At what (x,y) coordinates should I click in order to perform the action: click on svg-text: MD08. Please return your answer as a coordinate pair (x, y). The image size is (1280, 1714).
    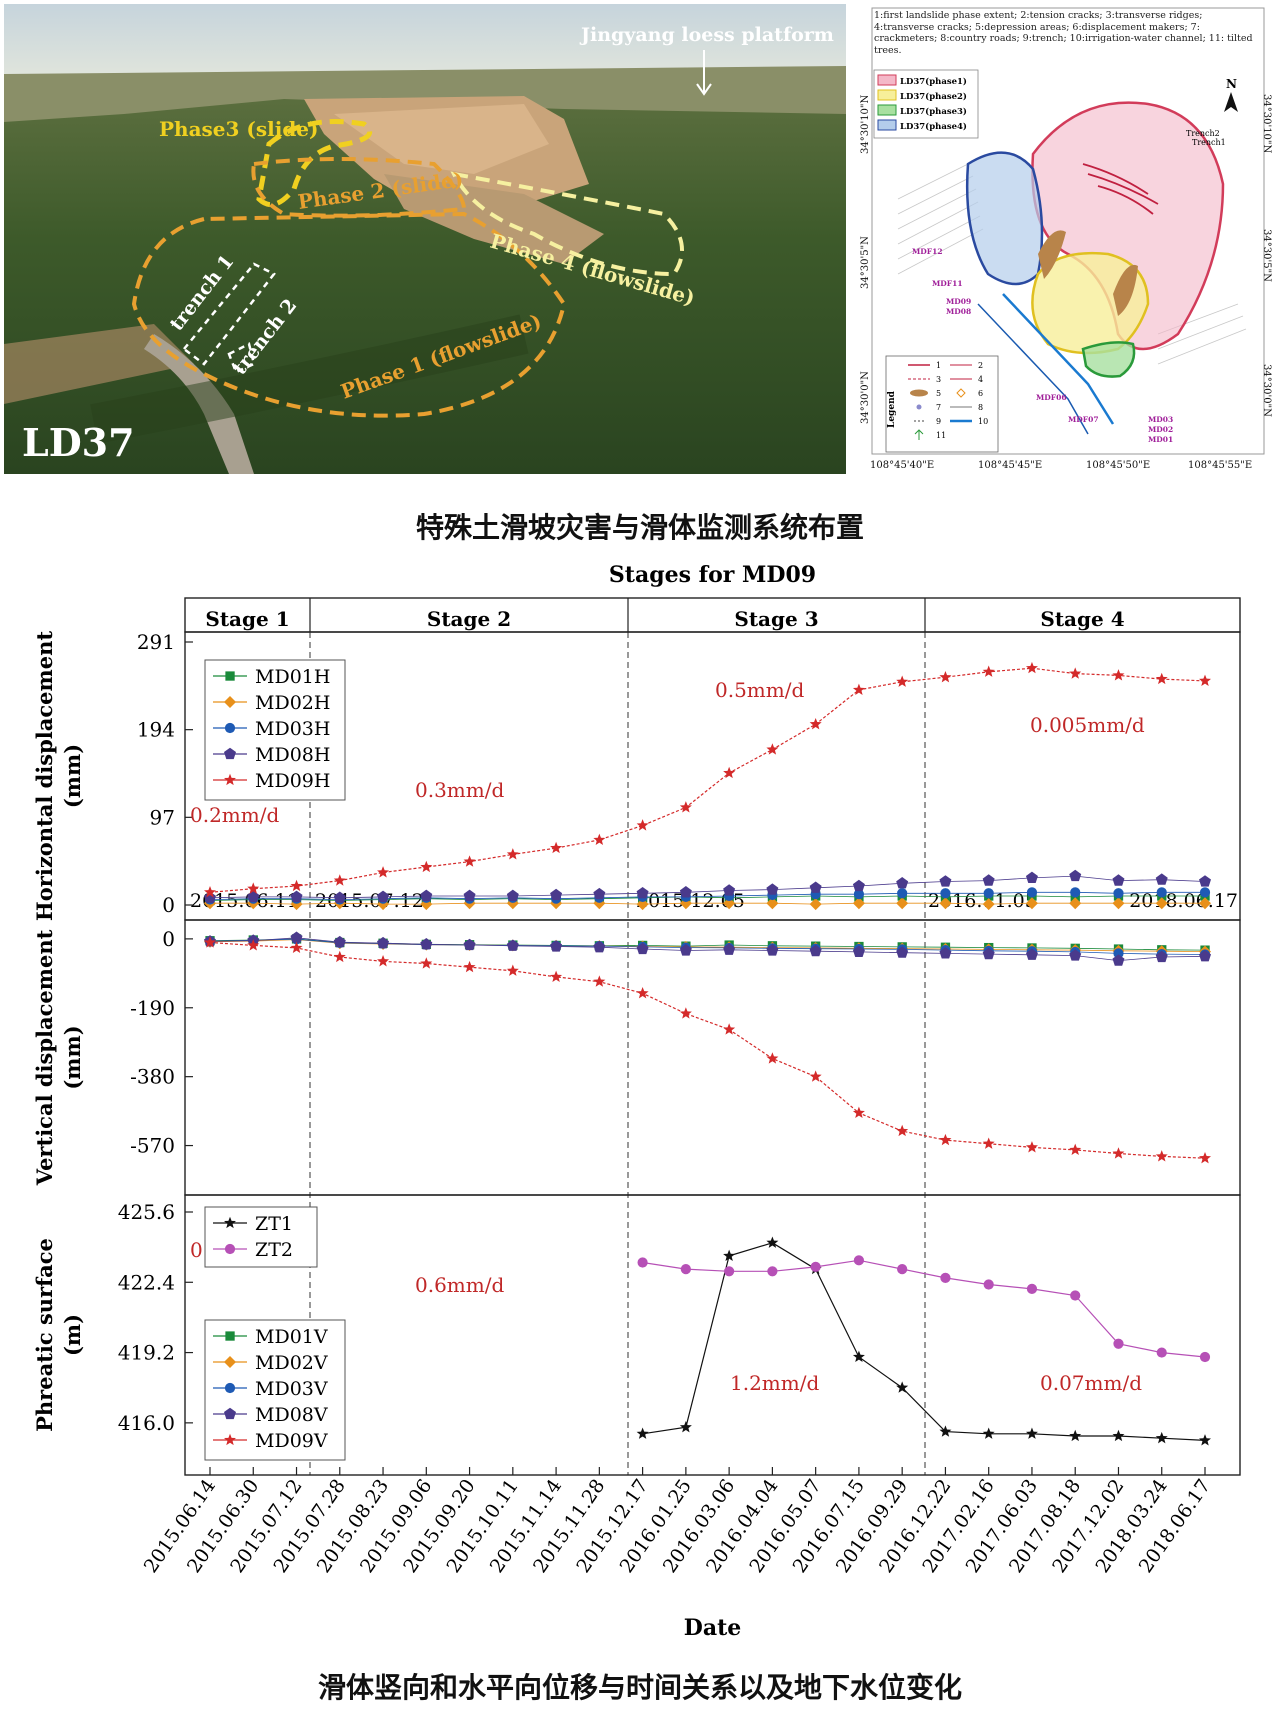
    Looking at the image, I should click on (958, 311).